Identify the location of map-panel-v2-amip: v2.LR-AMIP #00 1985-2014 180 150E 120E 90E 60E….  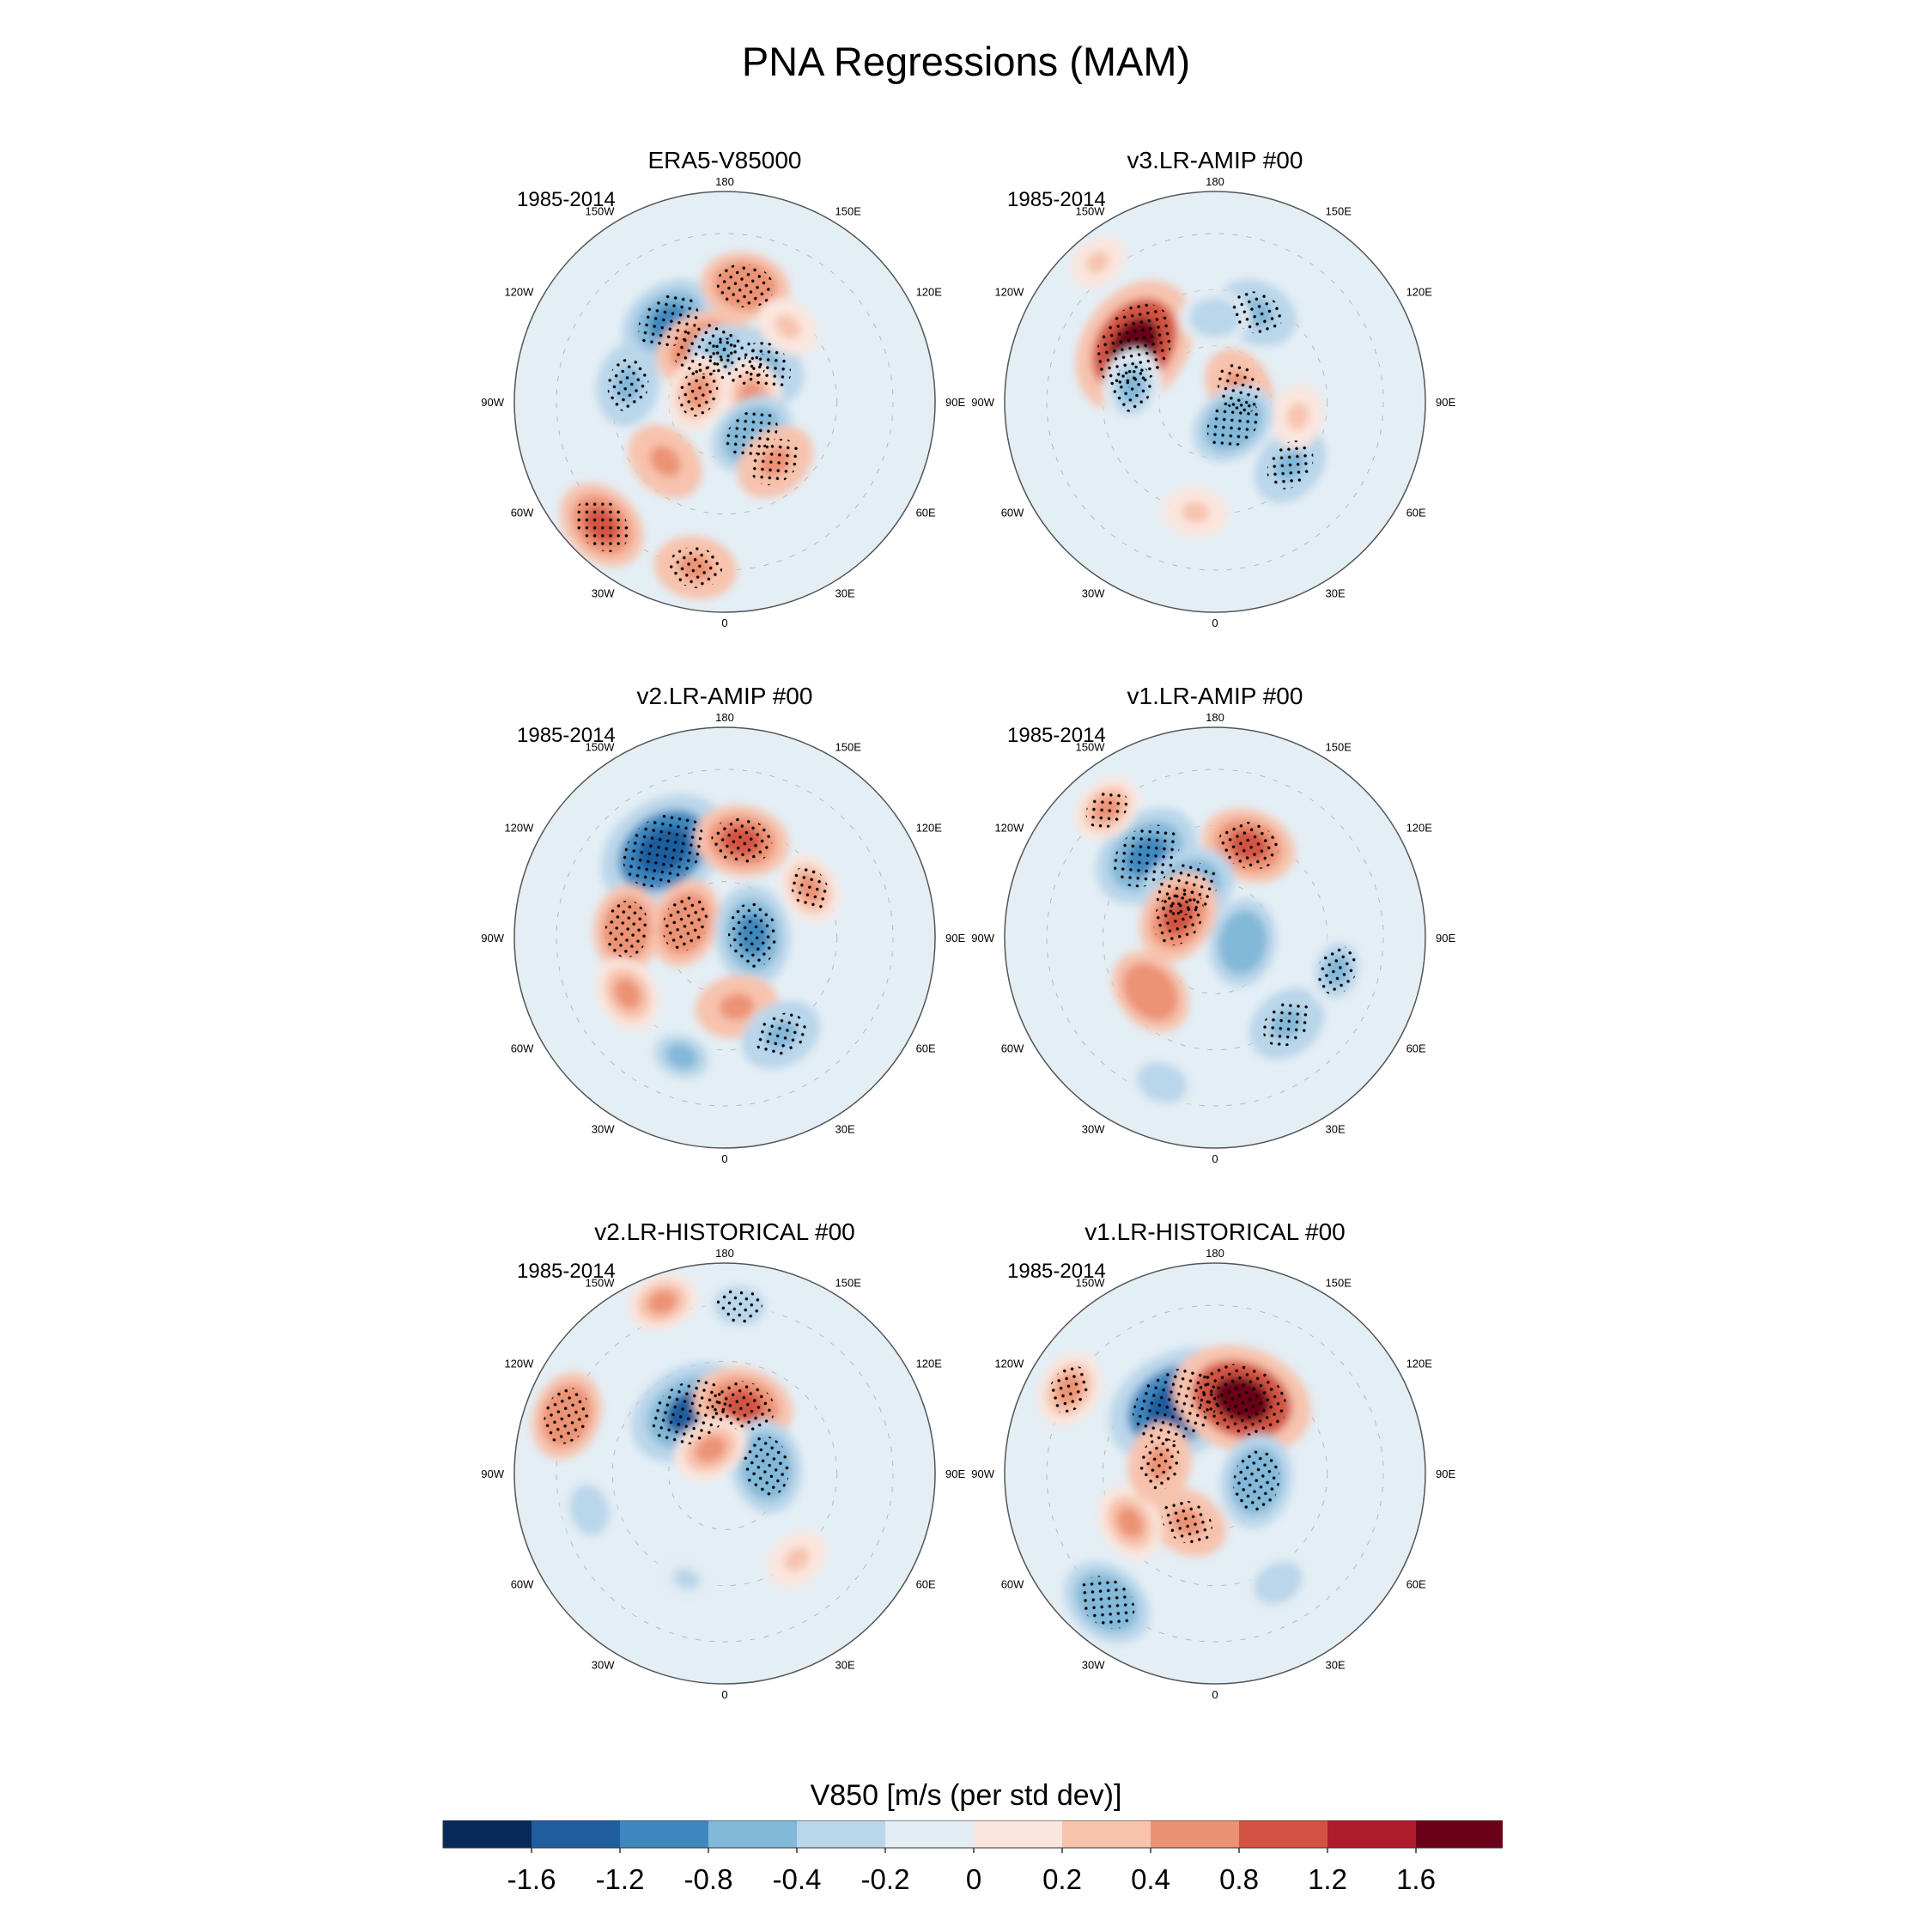
(723, 922).